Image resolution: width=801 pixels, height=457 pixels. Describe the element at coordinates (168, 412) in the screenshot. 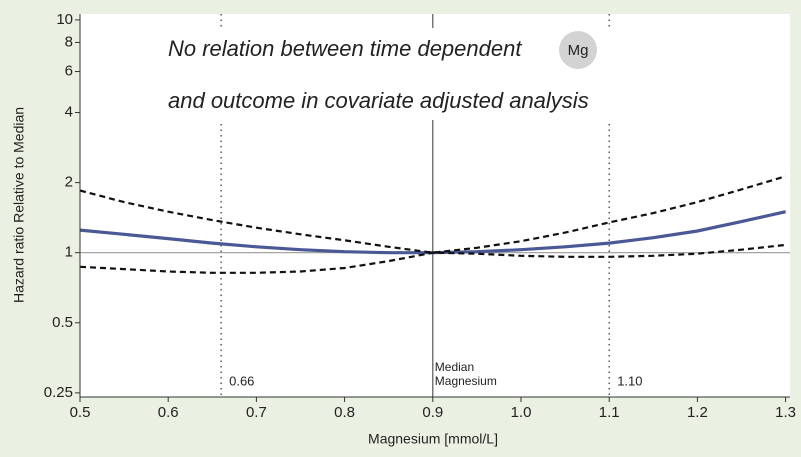

I see `x-tick-label: 0.6` at that location.